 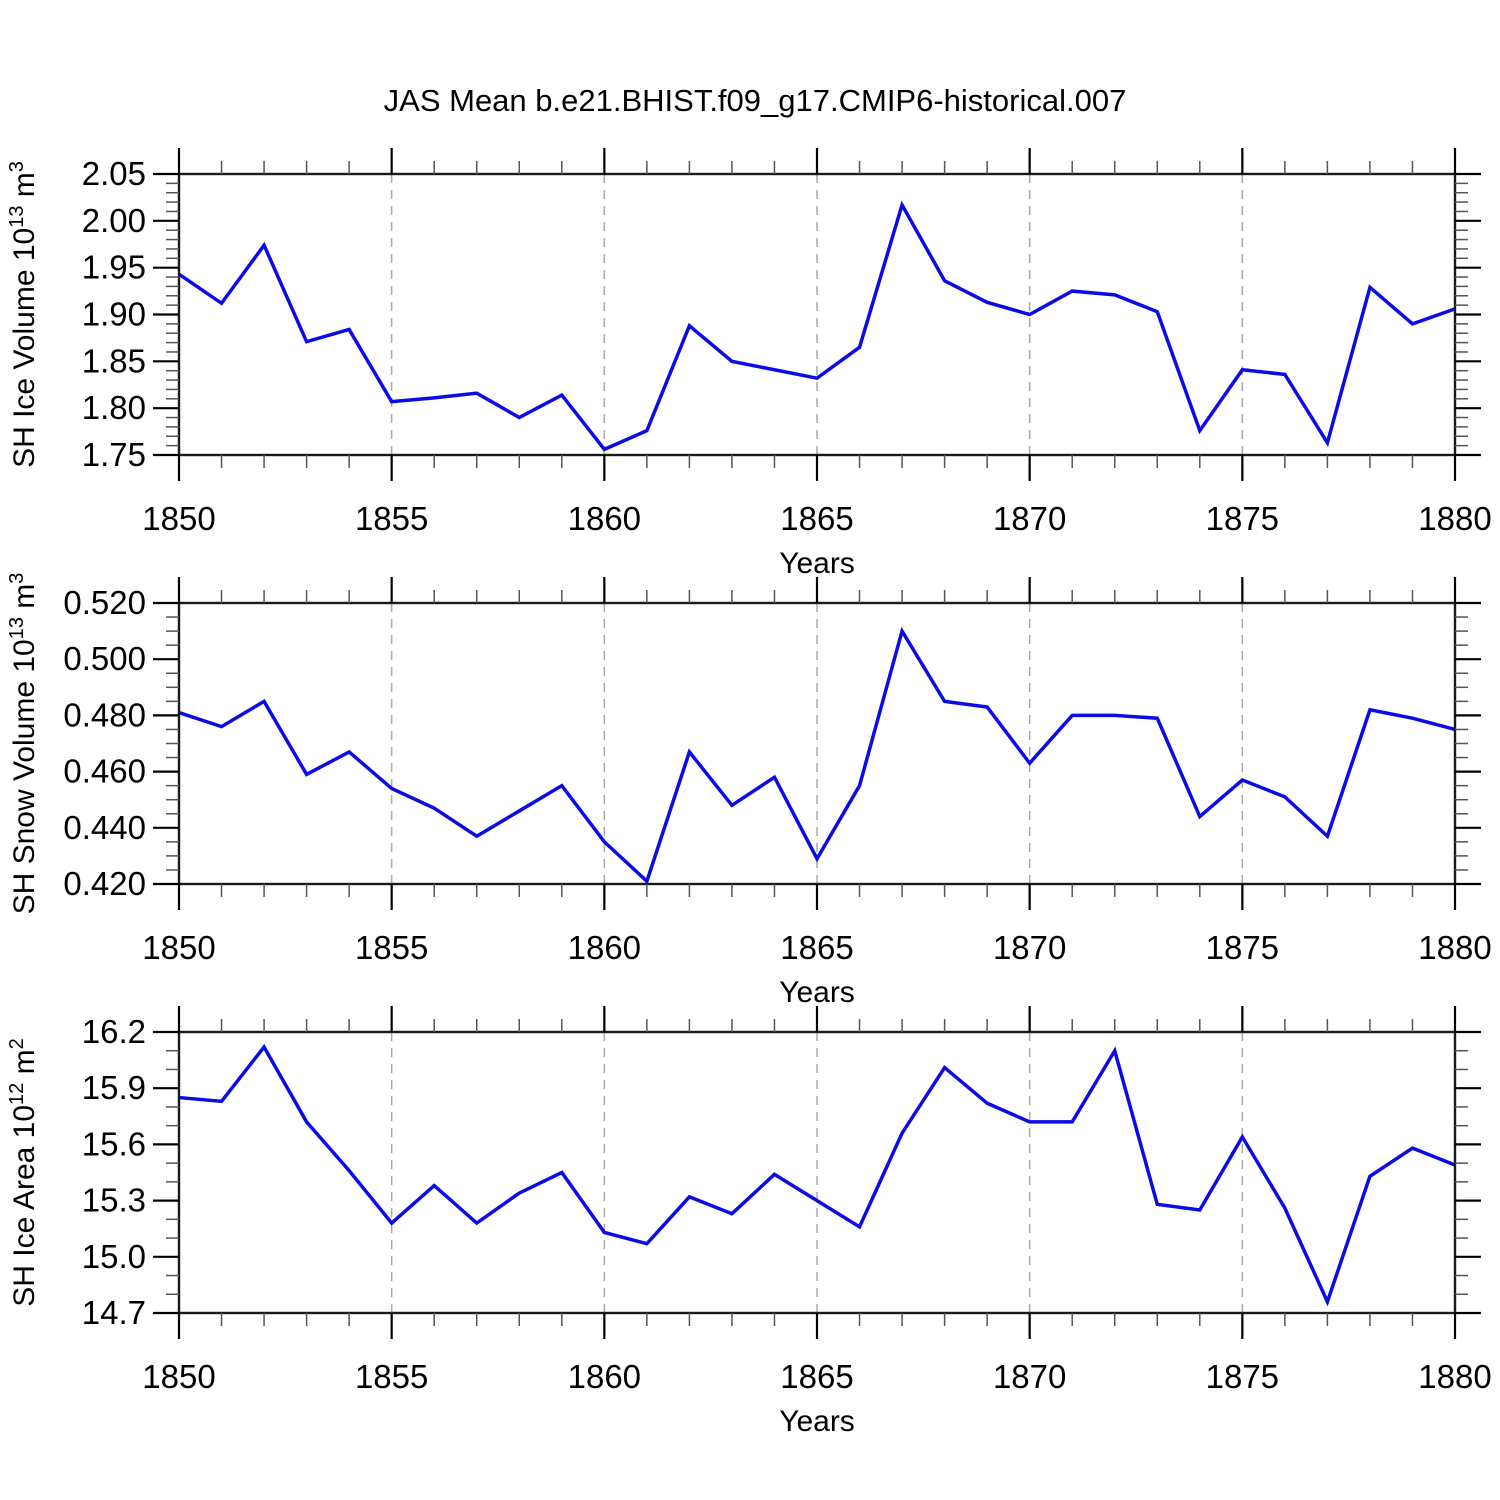 What do you see at coordinates (23, 744) in the screenshot?
I see `y-axis-label: SH Snow Volume 1013 m3` at bounding box center [23, 744].